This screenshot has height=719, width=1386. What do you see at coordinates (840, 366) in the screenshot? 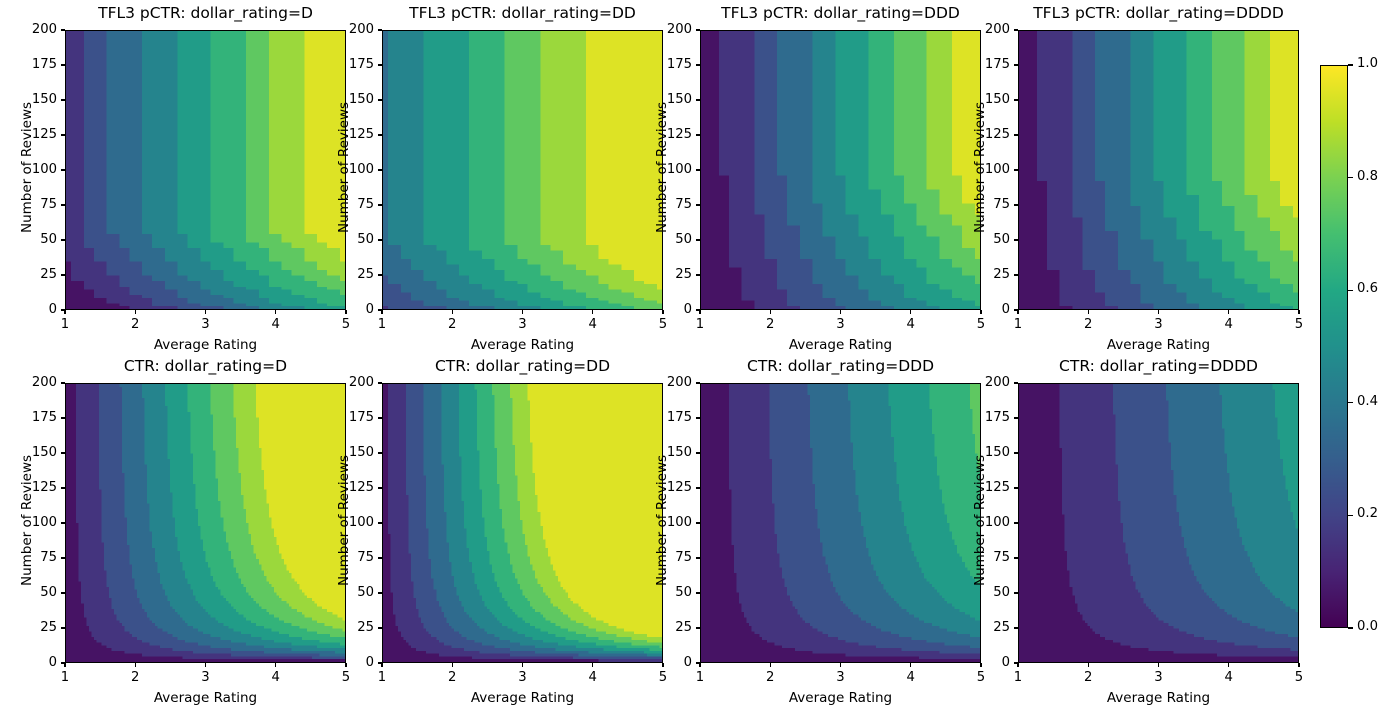
I see `subplot-title: CTR: dollar_rating=DDD` at bounding box center [840, 366].